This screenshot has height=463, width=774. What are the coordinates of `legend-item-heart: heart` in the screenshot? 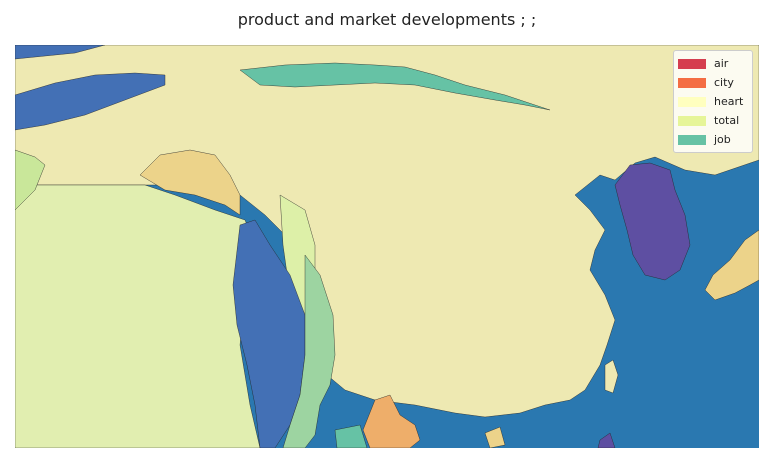 It's located at (713, 101).